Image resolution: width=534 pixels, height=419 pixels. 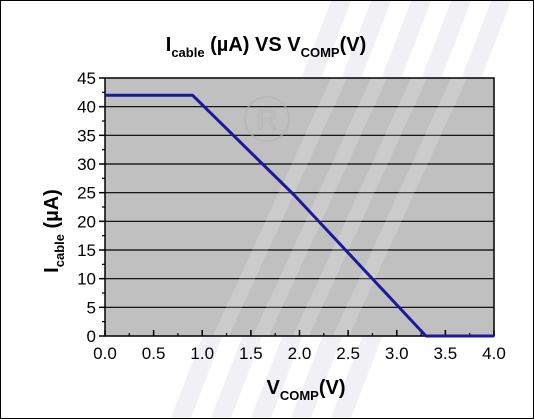 I want to click on x-axis-label: VCOMP(V), so click(x=305, y=390).